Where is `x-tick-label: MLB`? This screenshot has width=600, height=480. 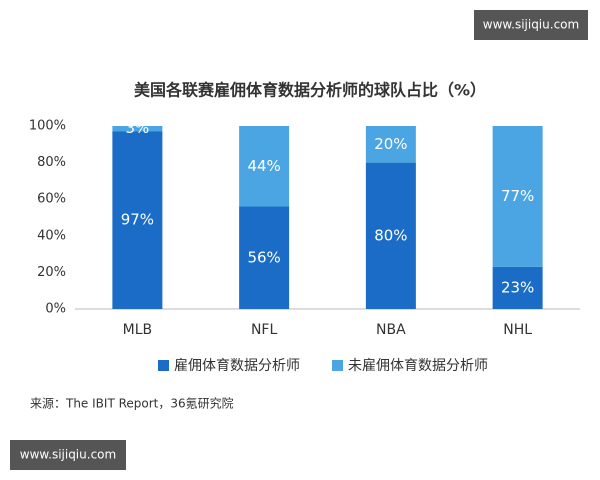
x-tick-label: MLB is located at coordinates (137, 330).